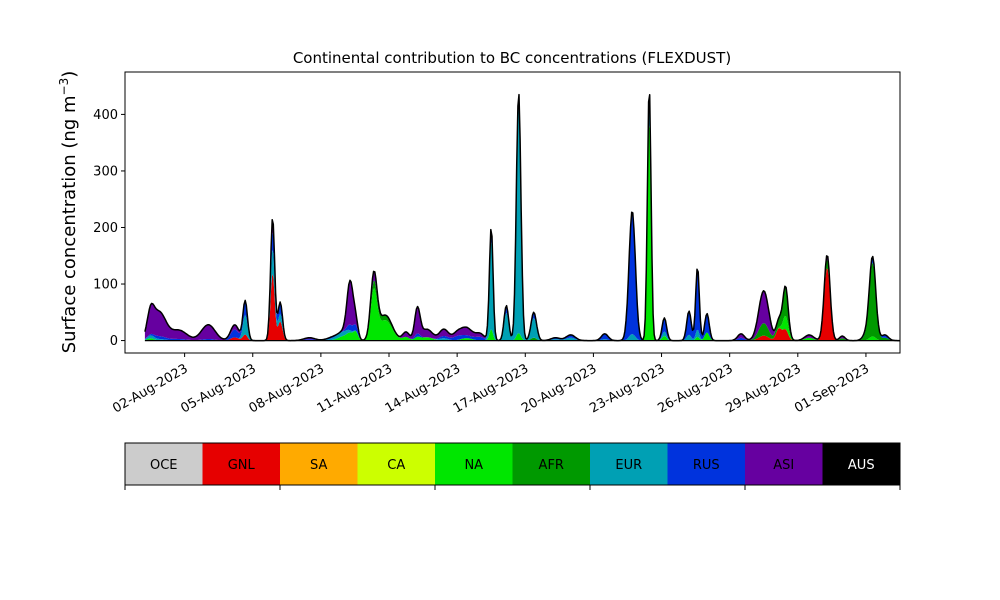  Describe the element at coordinates (559, 388) in the screenshot. I see `x-tick-label: 20-Aug-2023` at that location.